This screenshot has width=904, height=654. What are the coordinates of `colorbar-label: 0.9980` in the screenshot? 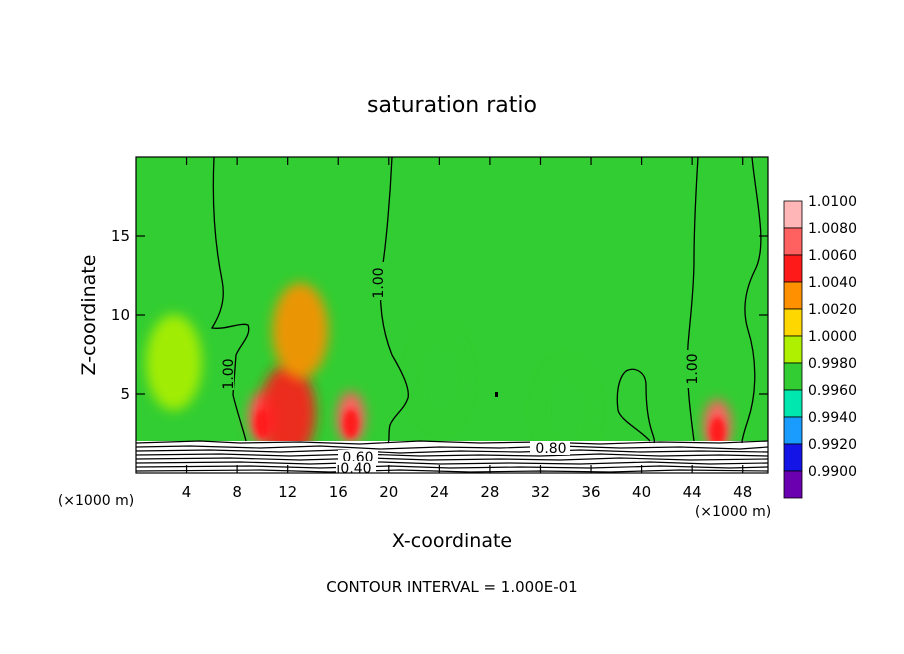 It's located at (832, 364).